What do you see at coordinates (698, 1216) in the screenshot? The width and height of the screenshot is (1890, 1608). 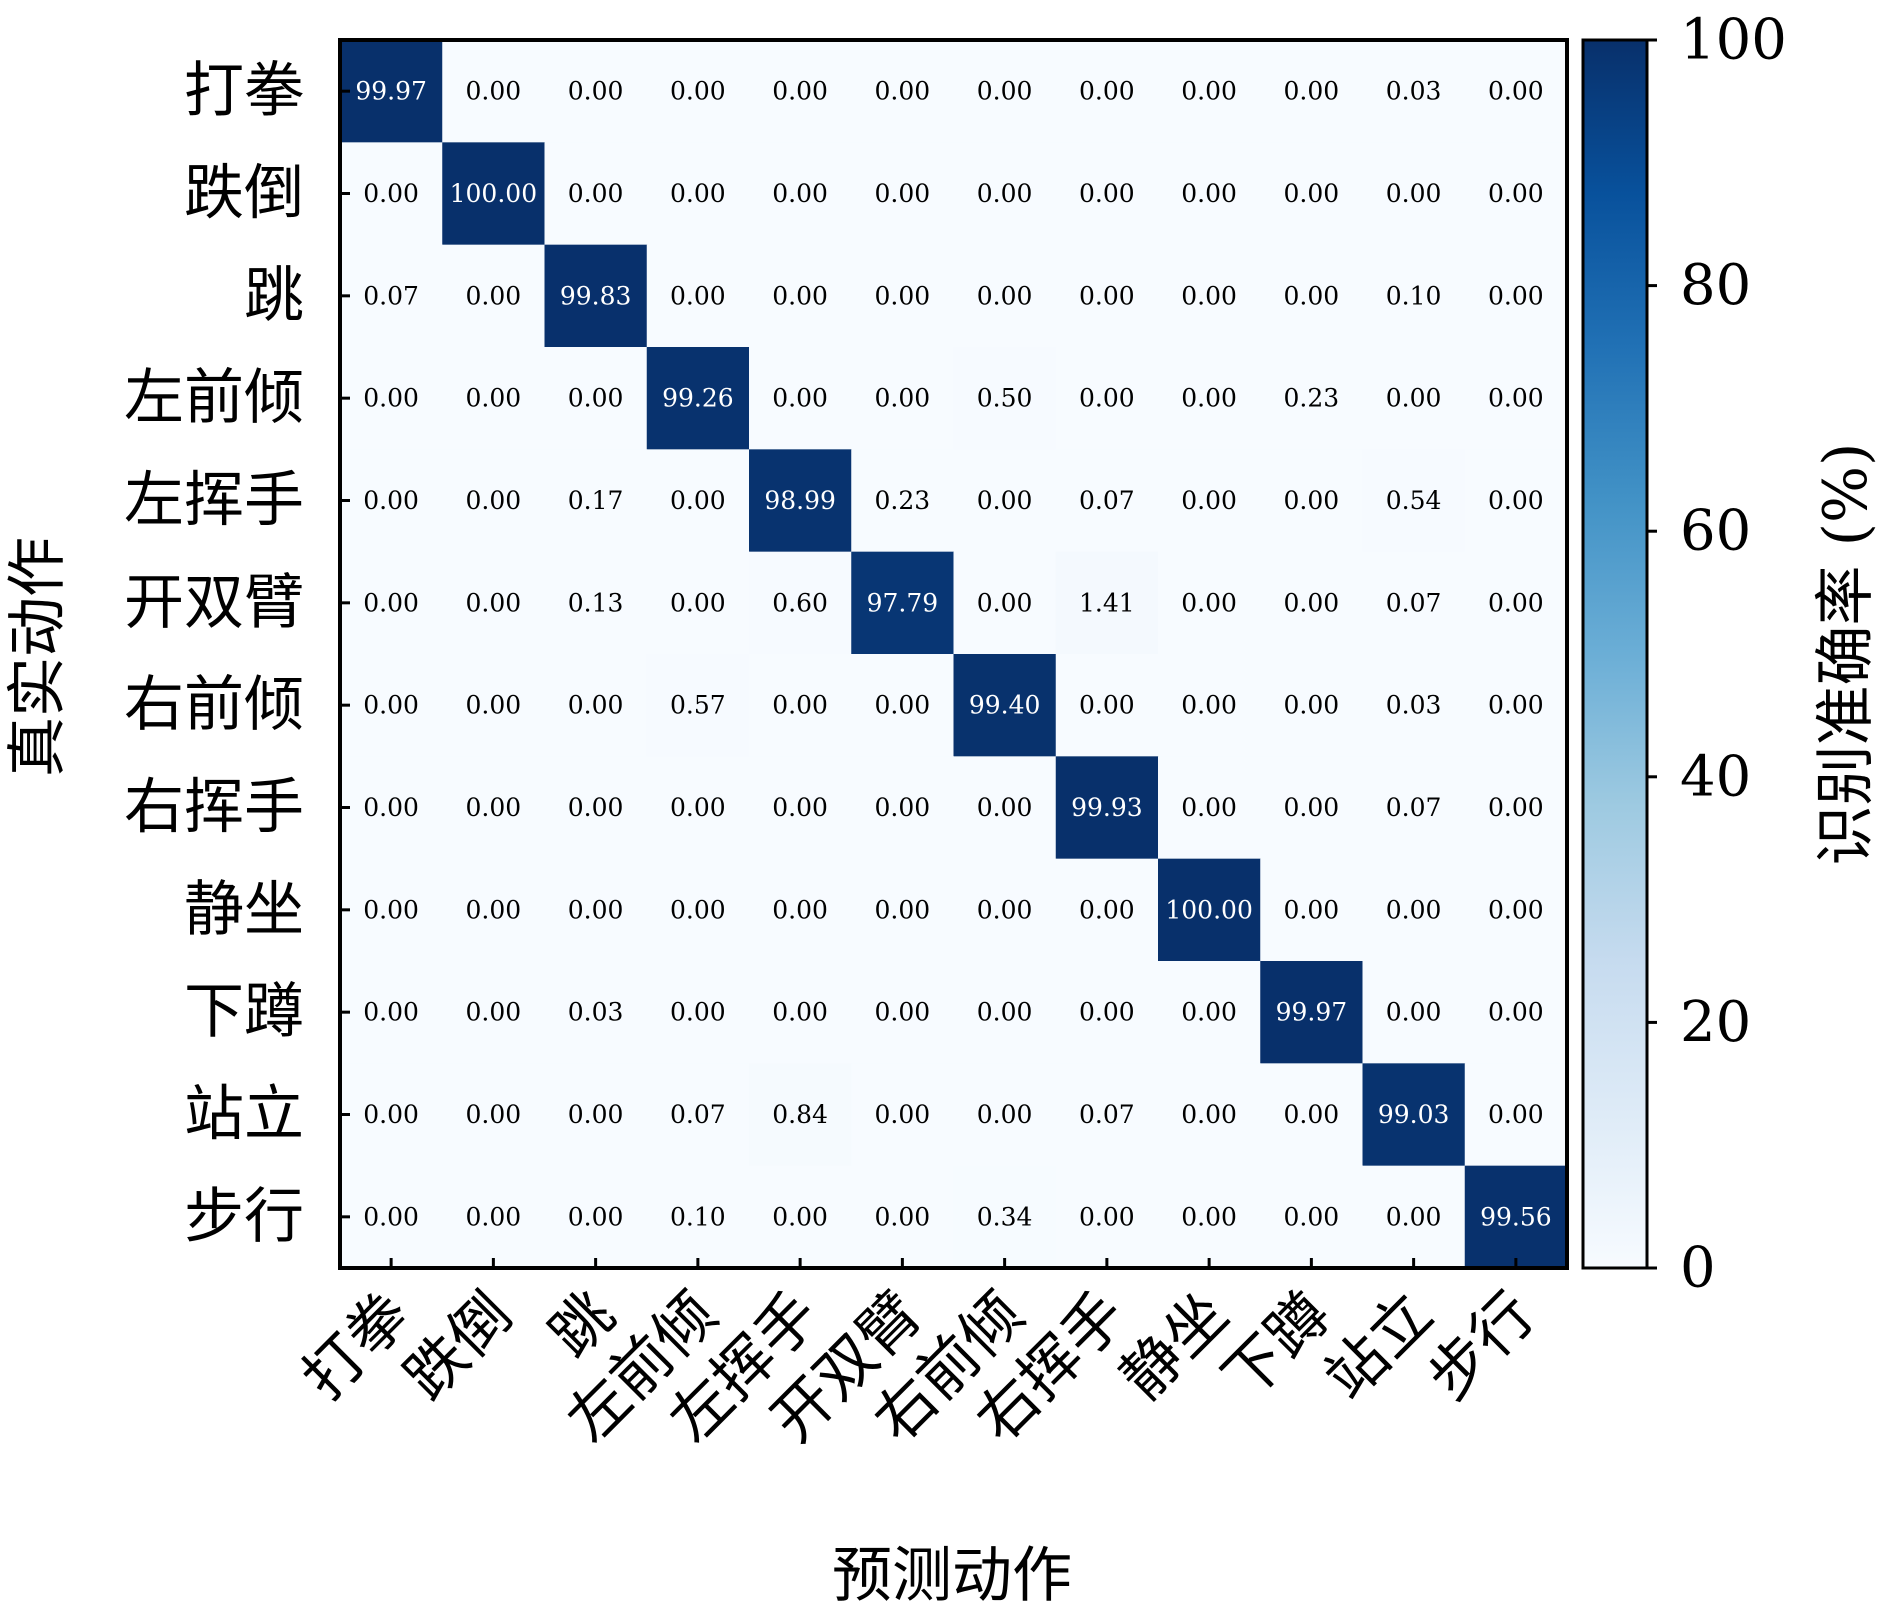 I see `cell-value: 0.10` at bounding box center [698, 1216].